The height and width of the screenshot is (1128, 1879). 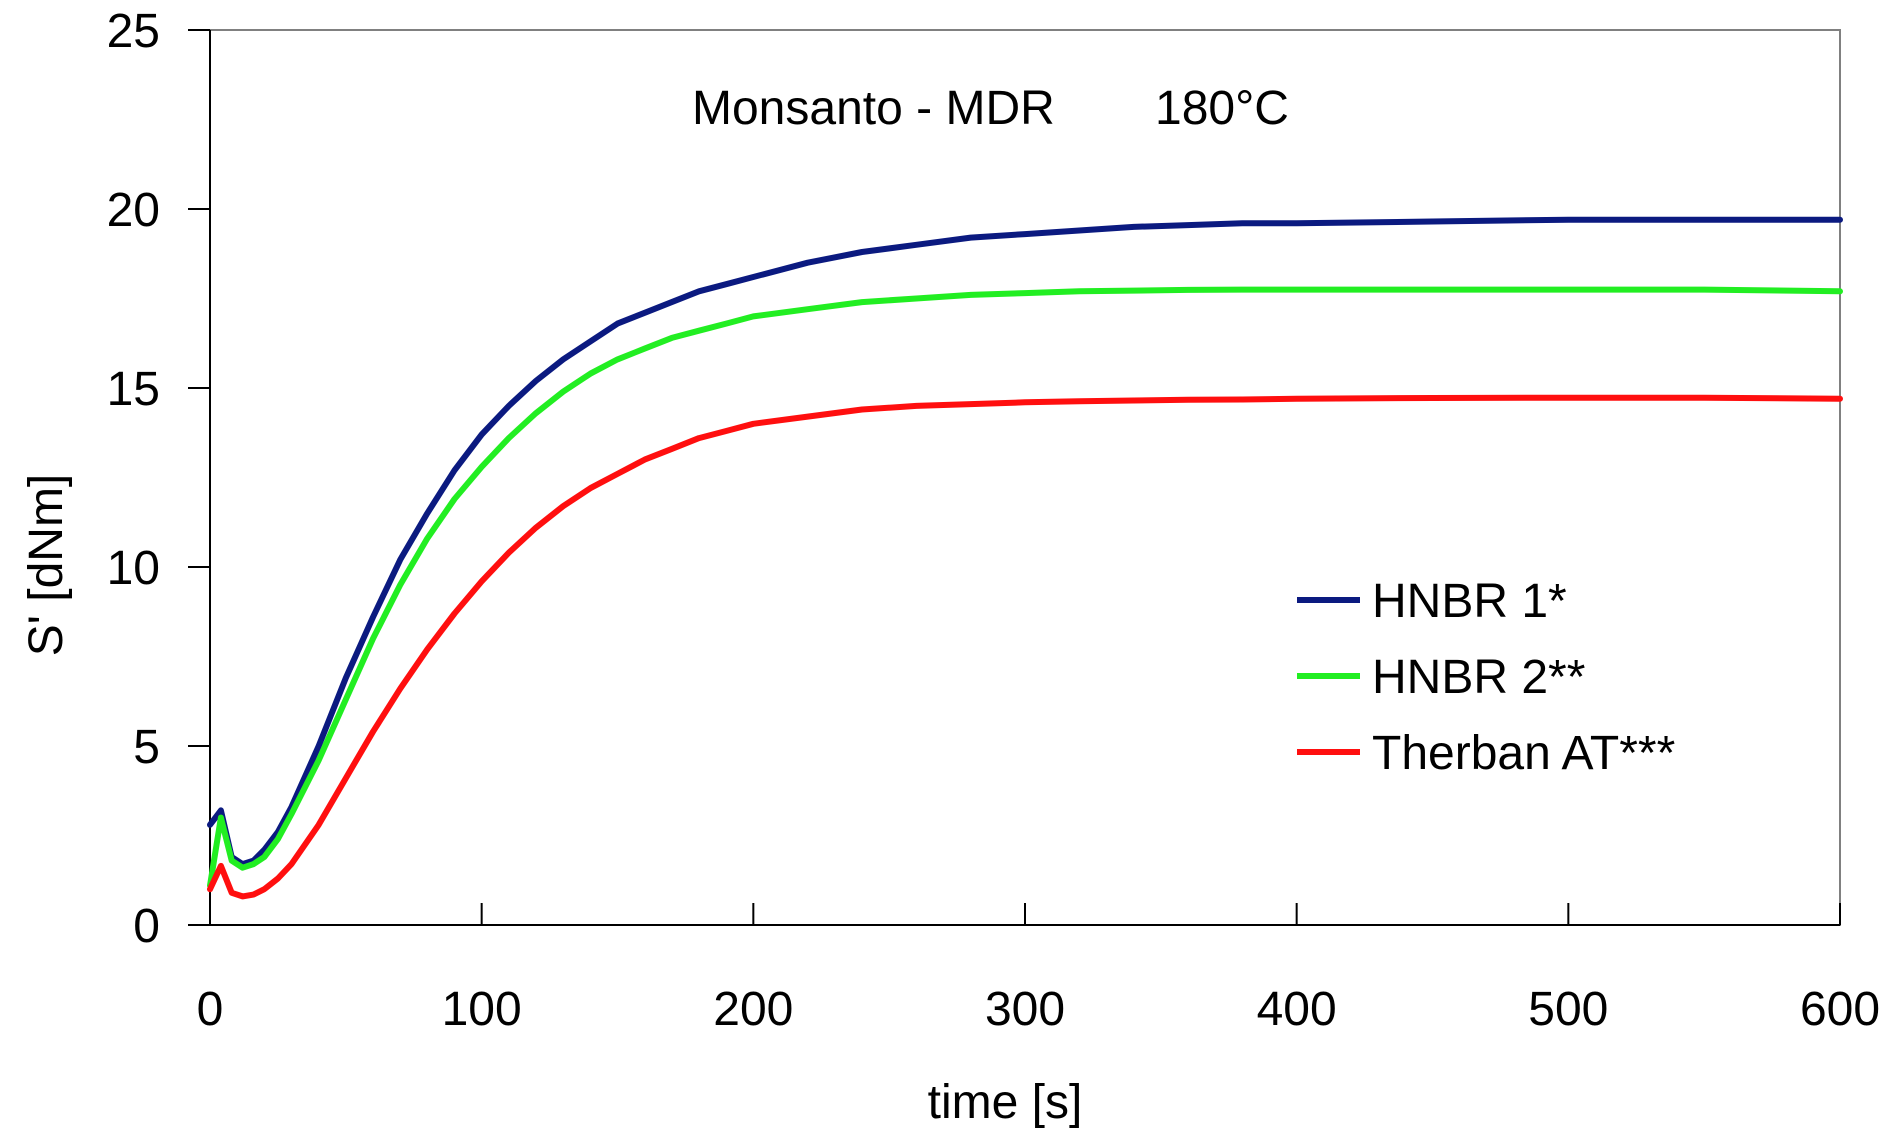 I want to click on y-tick-label: 25, so click(x=133, y=31).